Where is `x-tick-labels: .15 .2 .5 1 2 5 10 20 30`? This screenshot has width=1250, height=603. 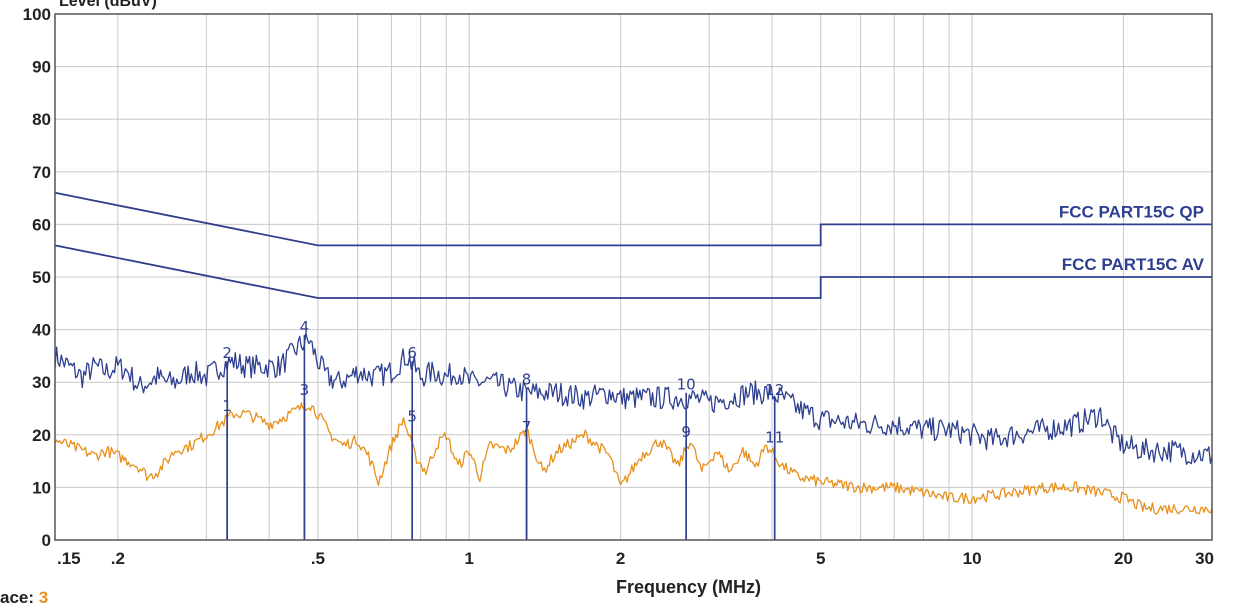 x-tick-labels: .15 .2 .5 1 2 5 10 20 30 is located at coordinates (635, 558).